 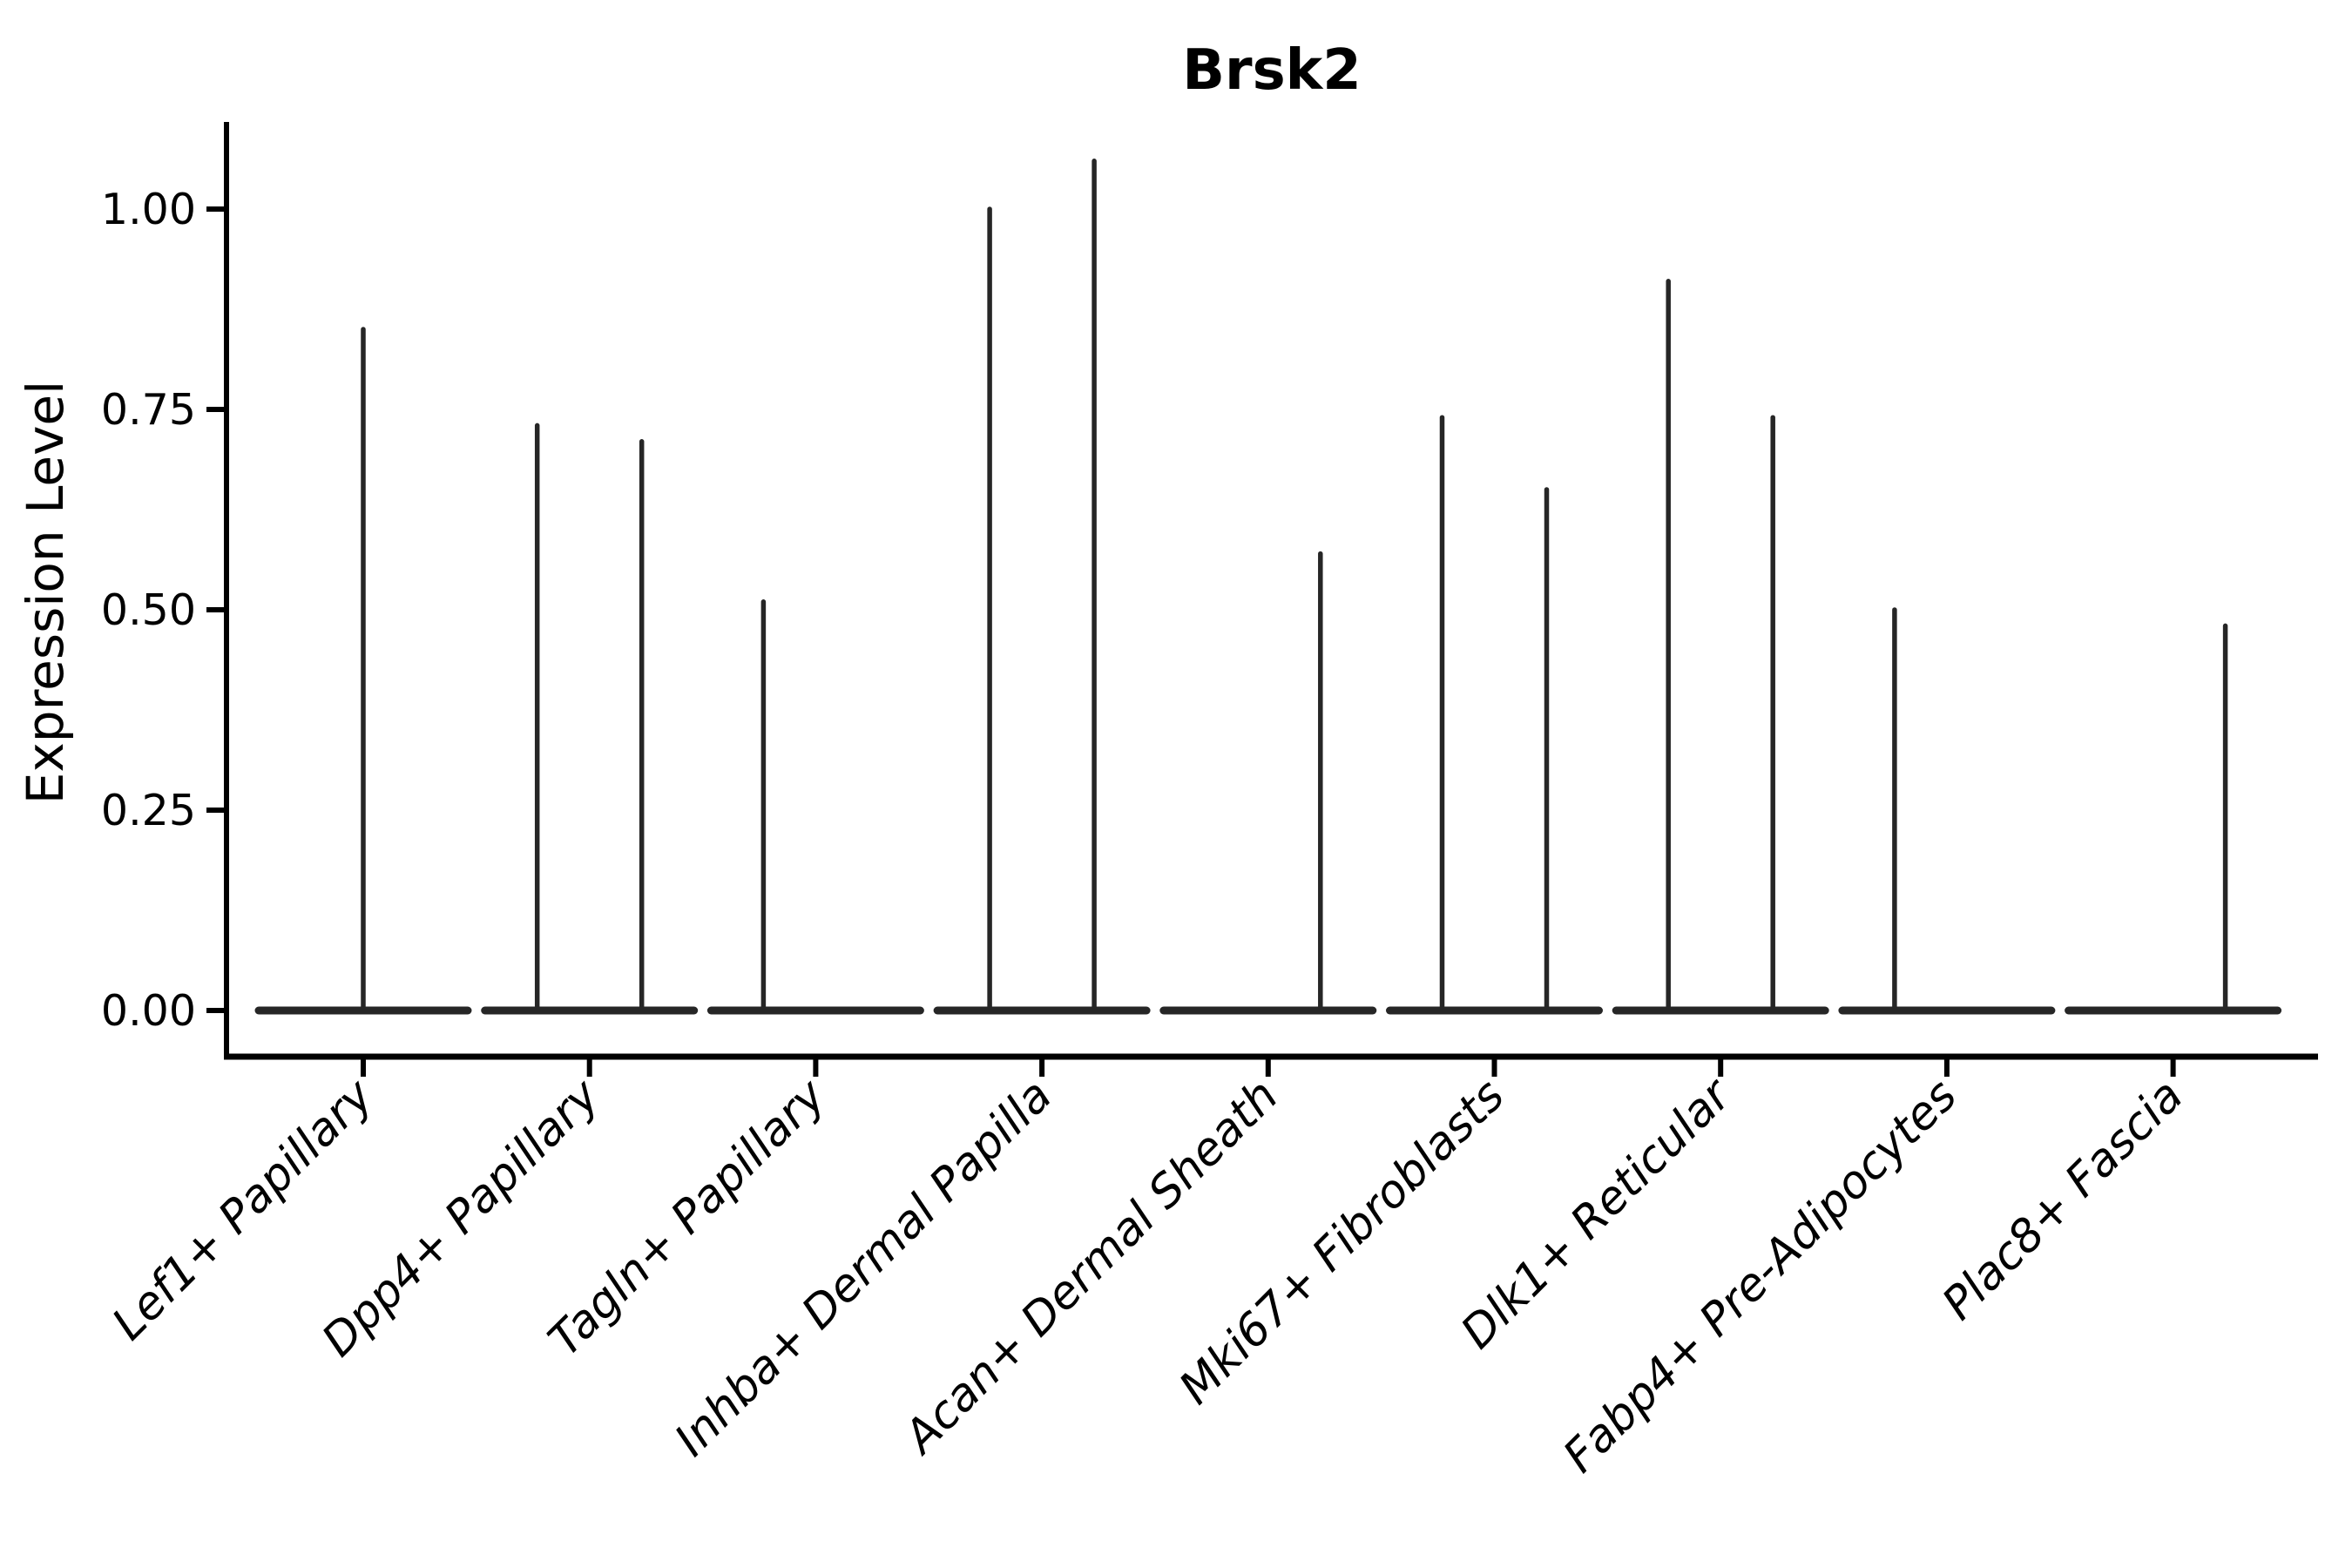 What do you see at coordinates (148, 810) in the screenshot?
I see `y-tick-label: 0.25` at bounding box center [148, 810].